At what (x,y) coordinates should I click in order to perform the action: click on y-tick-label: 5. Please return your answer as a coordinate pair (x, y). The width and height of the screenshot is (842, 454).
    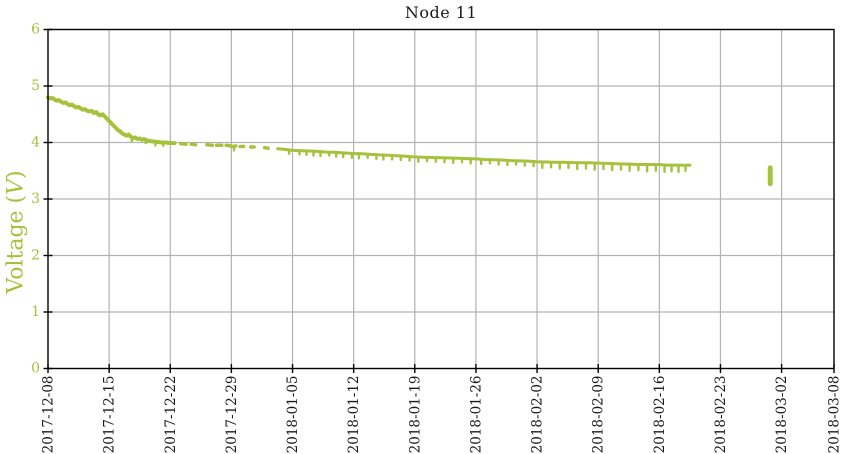
    Looking at the image, I should click on (35, 86).